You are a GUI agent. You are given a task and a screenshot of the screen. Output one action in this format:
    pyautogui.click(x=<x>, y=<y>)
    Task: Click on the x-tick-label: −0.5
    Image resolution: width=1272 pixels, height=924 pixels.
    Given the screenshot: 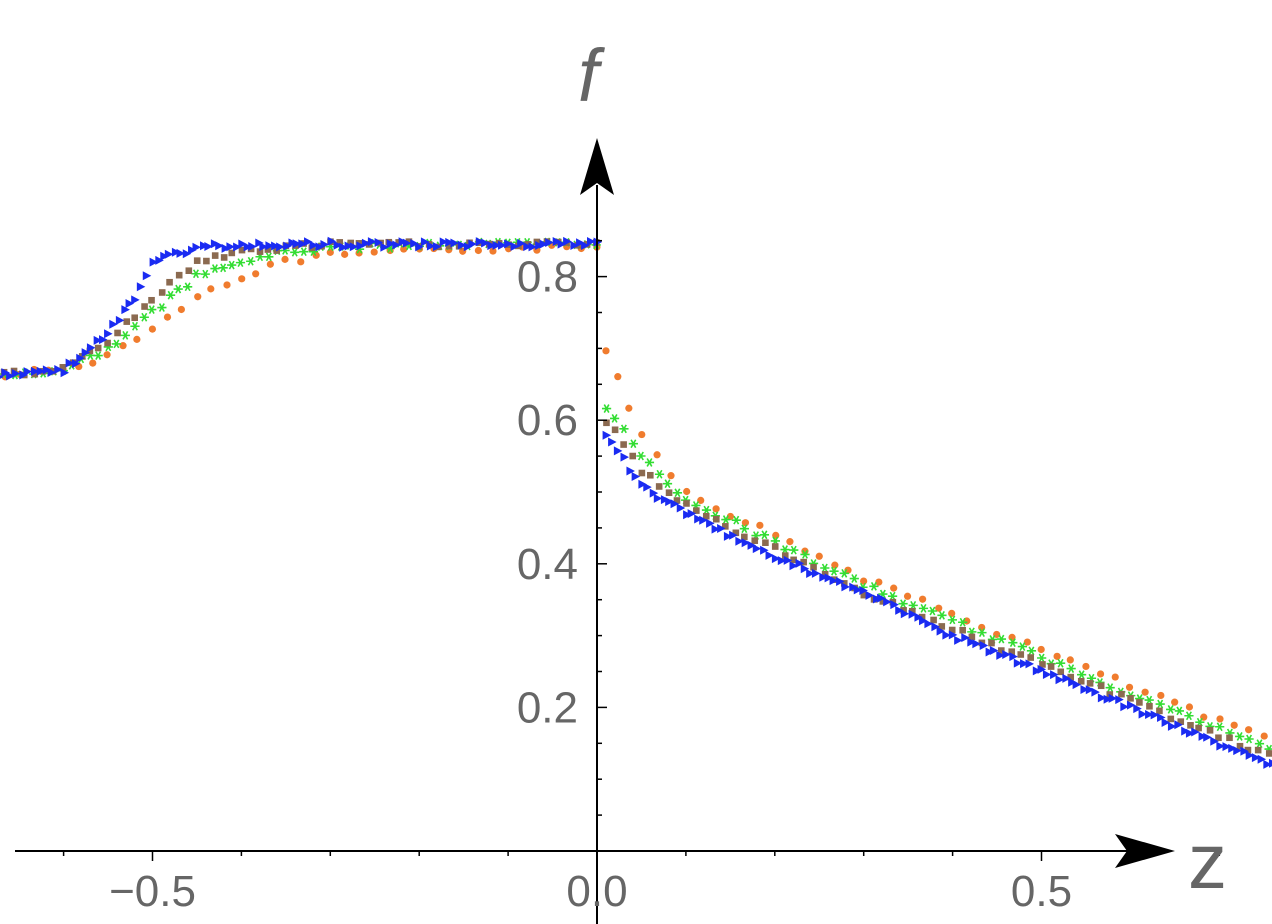 What is the action you would take?
    pyautogui.click(x=152, y=891)
    